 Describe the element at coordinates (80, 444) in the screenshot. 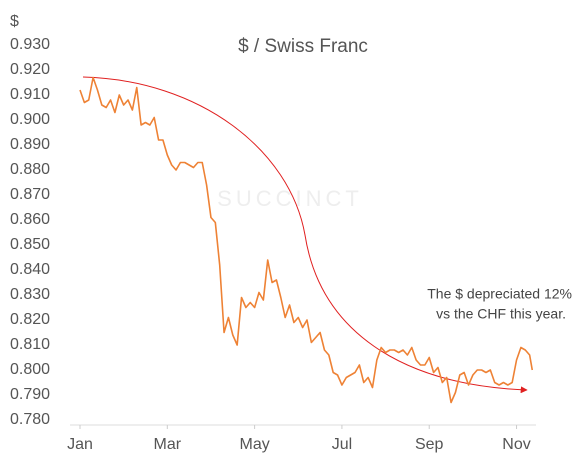

I see `x-tick-label: Jan` at that location.